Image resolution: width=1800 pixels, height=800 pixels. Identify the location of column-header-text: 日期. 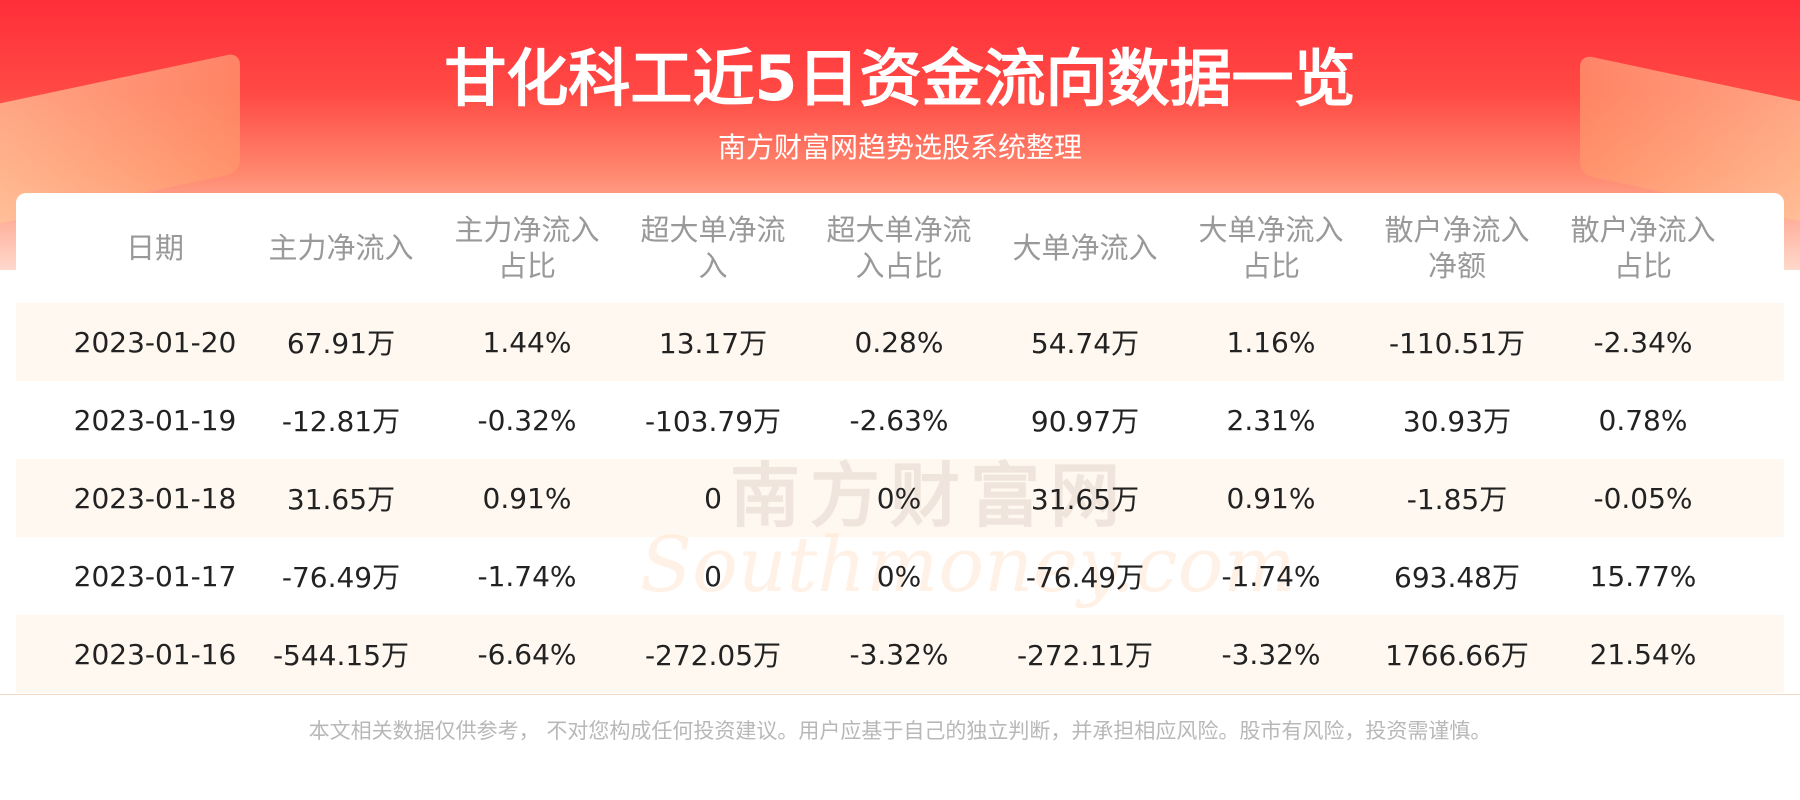
(154, 248).